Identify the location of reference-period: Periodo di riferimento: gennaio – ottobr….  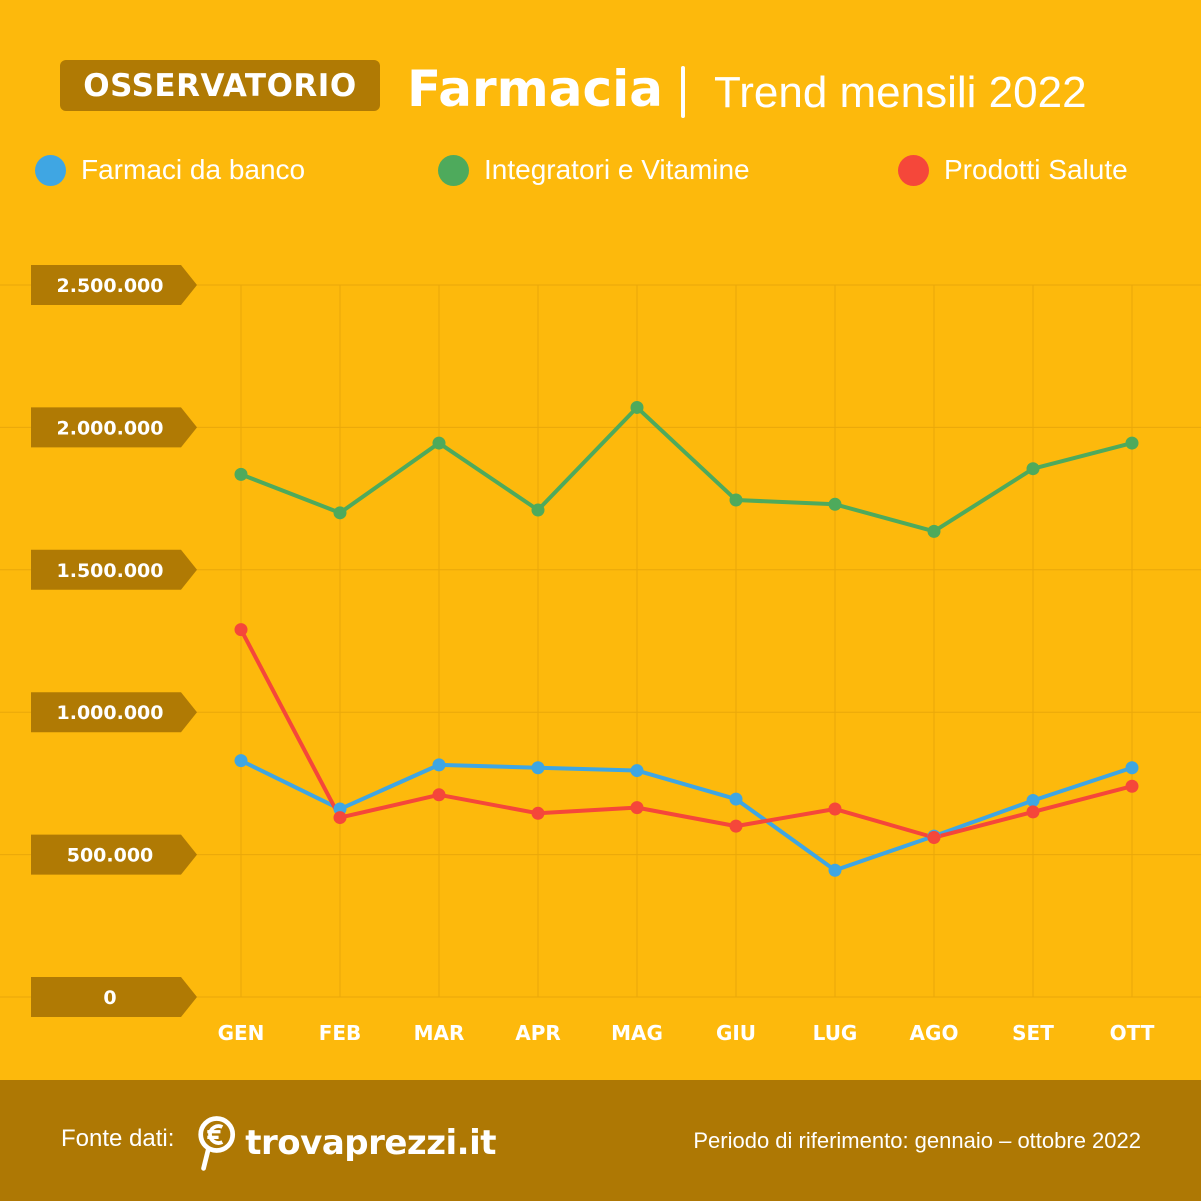
(917, 1140).